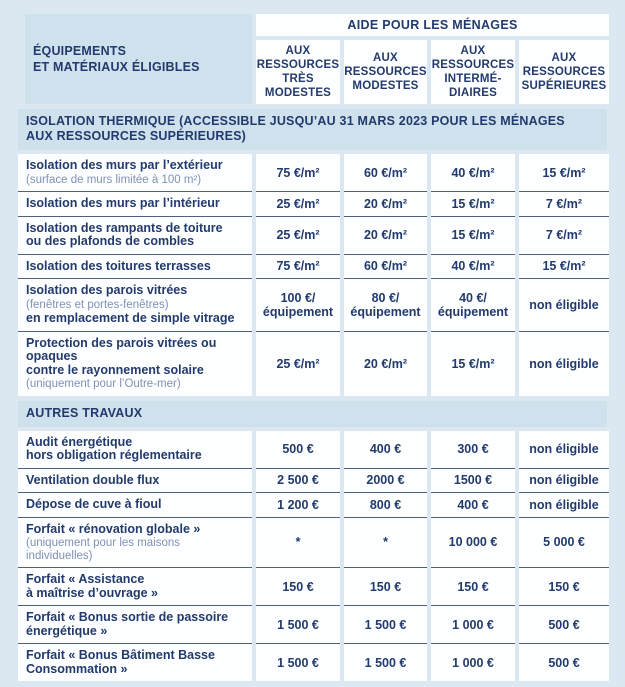 Image resolution: width=625 pixels, height=687 pixels. Describe the element at coordinates (473, 72) in the screenshot. I see `column-header-intermediaires: AUX RESSOURCES INTERMÉ- DIAIRES` at that location.